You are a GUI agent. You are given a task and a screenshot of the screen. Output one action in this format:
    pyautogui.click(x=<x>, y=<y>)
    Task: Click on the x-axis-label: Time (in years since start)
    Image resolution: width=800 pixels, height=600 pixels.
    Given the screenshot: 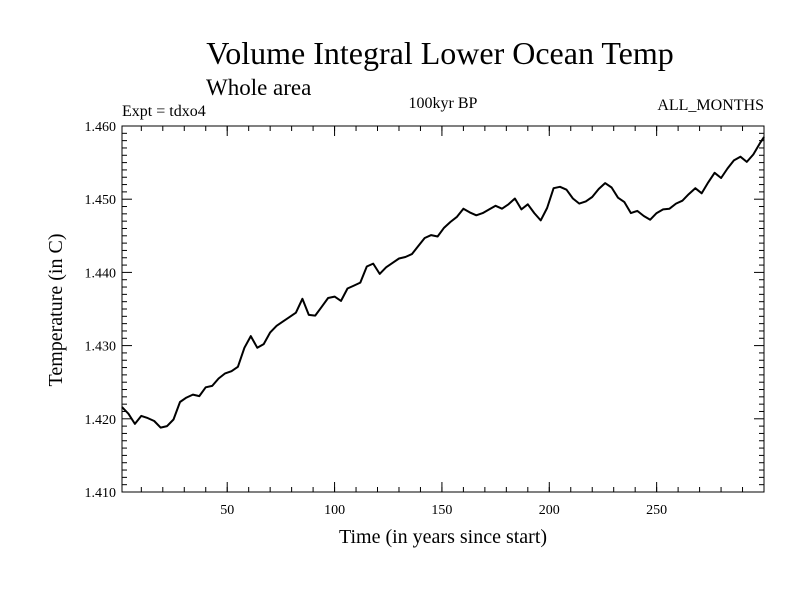 What is the action you would take?
    pyautogui.click(x=443, y=537)
    